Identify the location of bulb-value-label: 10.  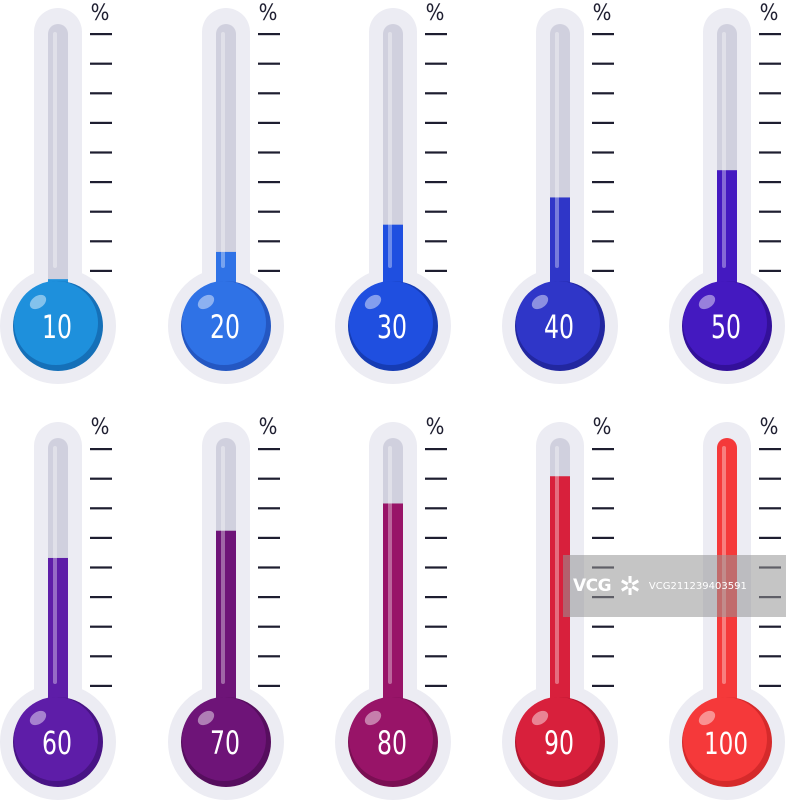
(57, 327).